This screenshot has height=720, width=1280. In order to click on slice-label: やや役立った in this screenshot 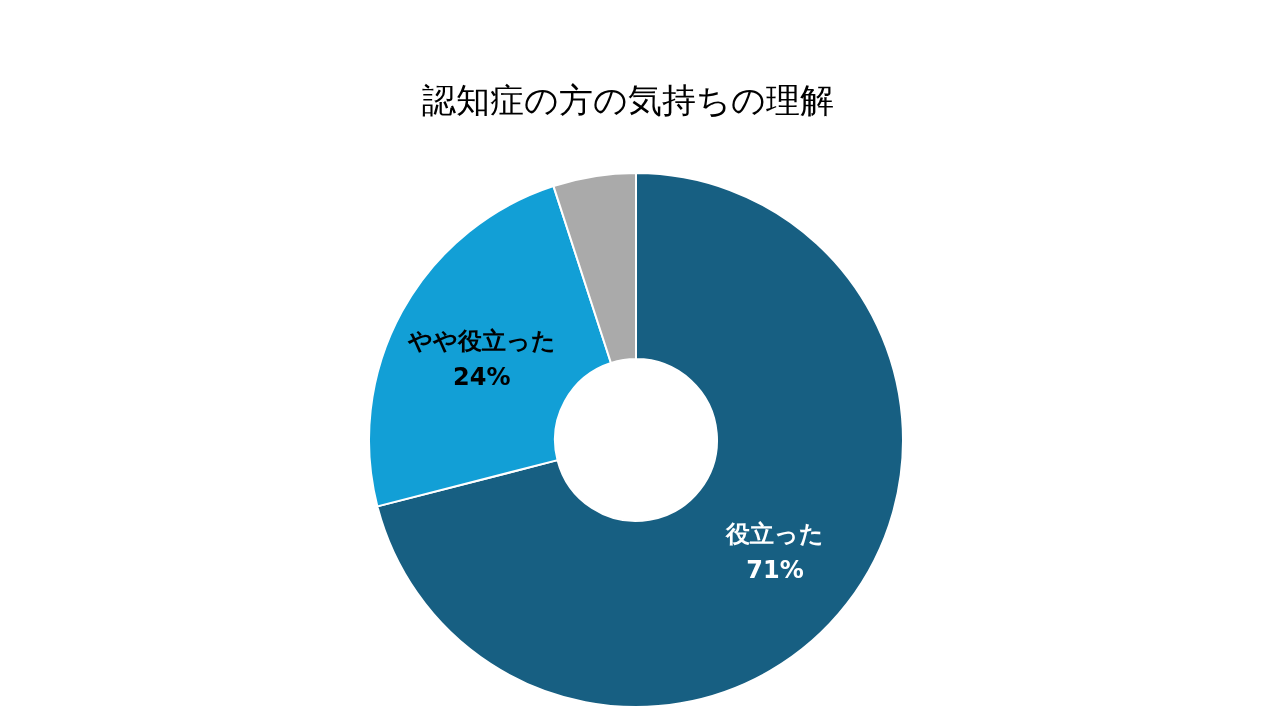, I will do `click(481, 341)`.